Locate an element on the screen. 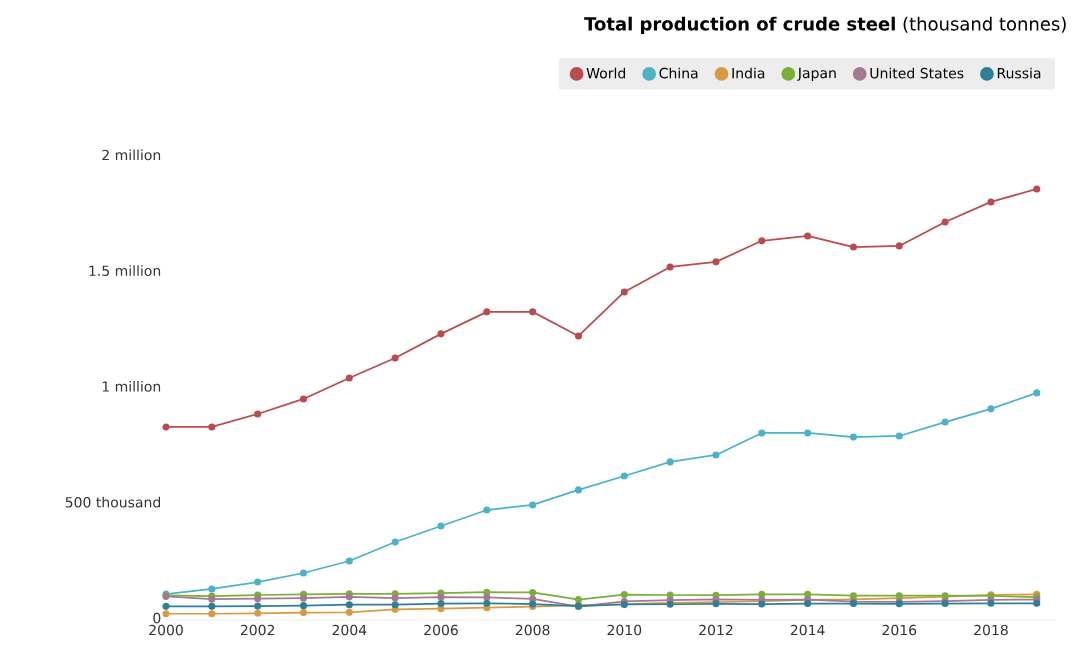 The height and width of the screenshot is (657, 1085). legend-label: World is located at coordinates (606, 73).